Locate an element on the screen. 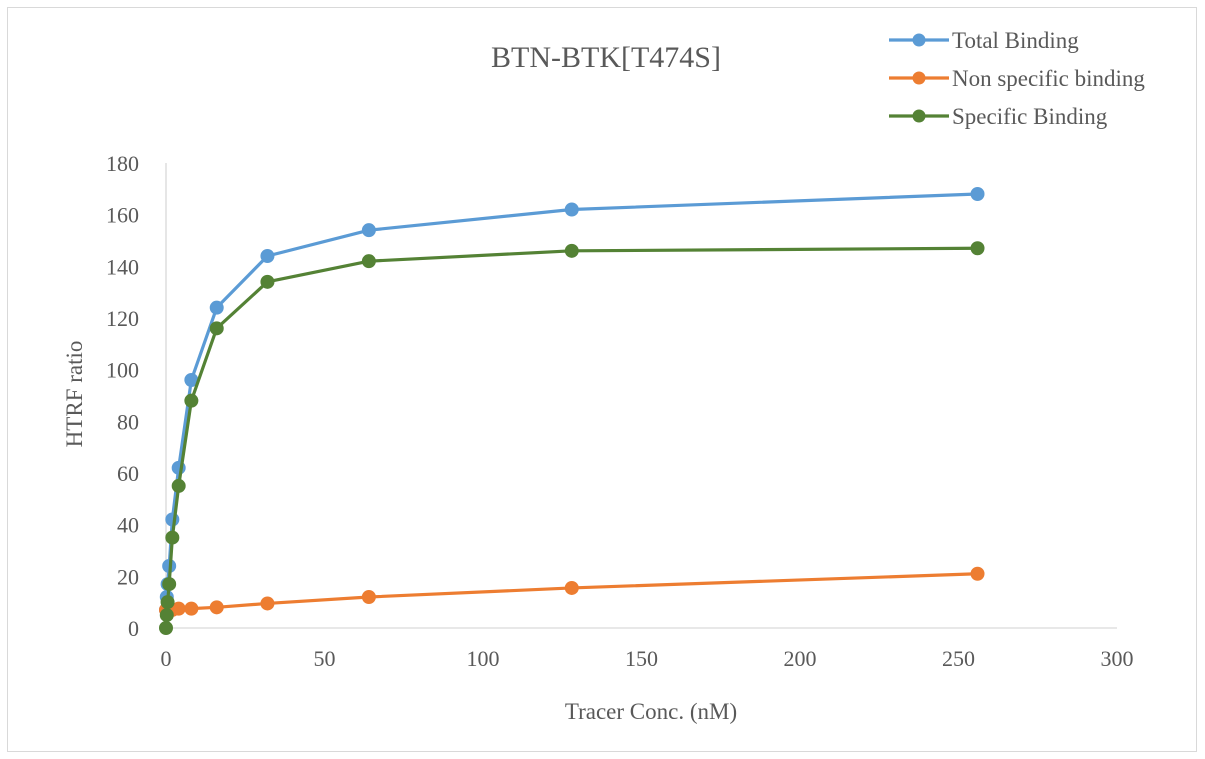  y-axis-title: HTRF ratio is located at coordinates (74, 394).